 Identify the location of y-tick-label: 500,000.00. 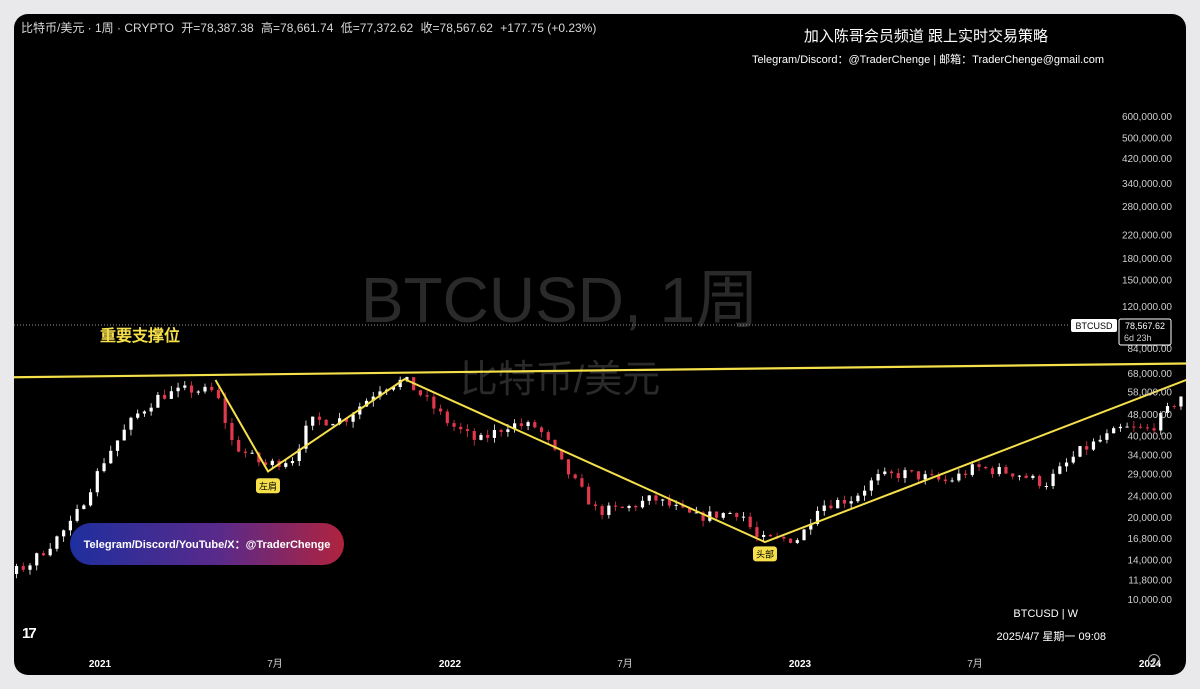
(1147, 139).